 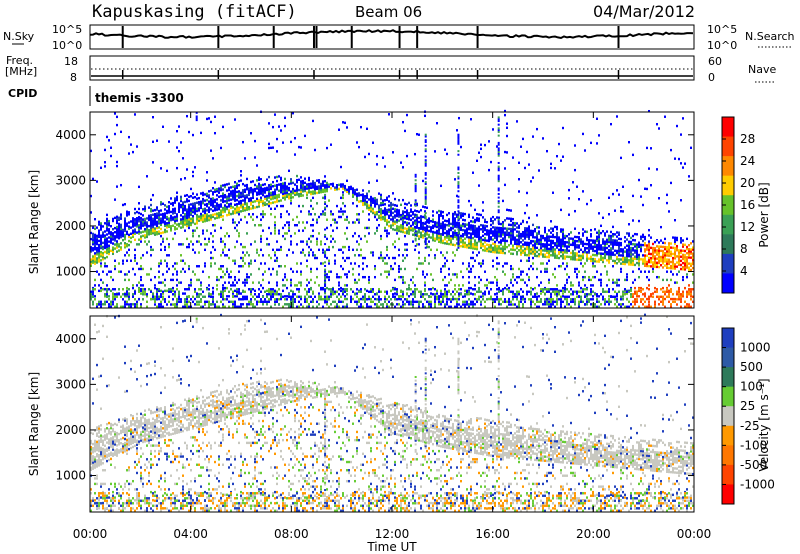 I want to click on x-tick-label: 08:00, so click(x=291, y=534).